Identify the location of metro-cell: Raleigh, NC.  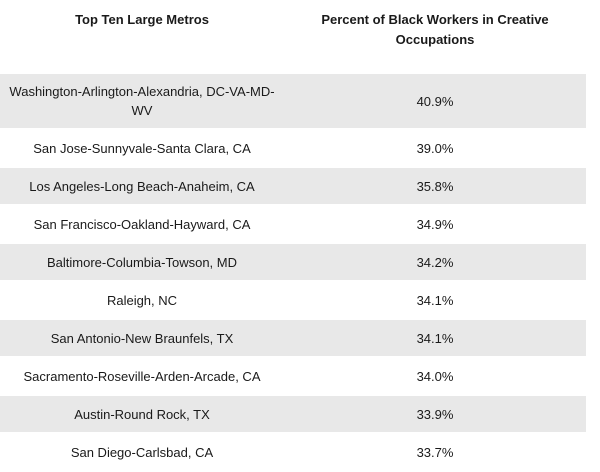
(142, 300).